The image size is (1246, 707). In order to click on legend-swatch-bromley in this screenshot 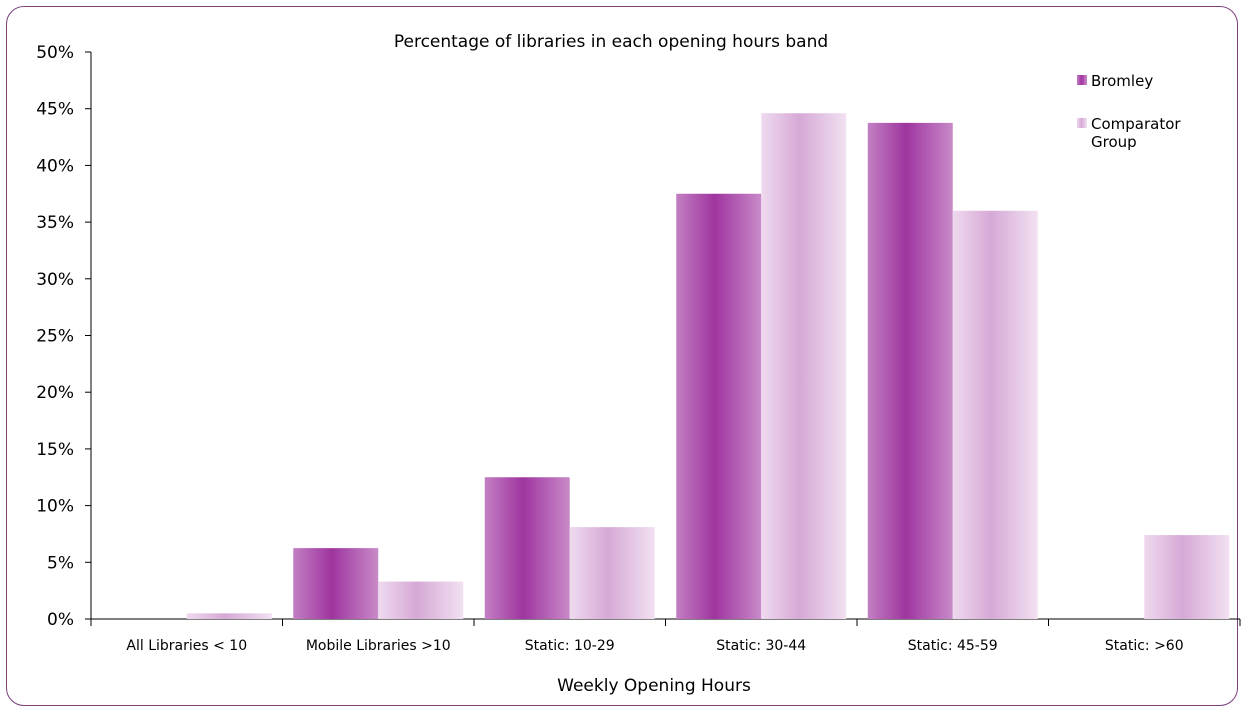, I will do `click(1082, 80)`.